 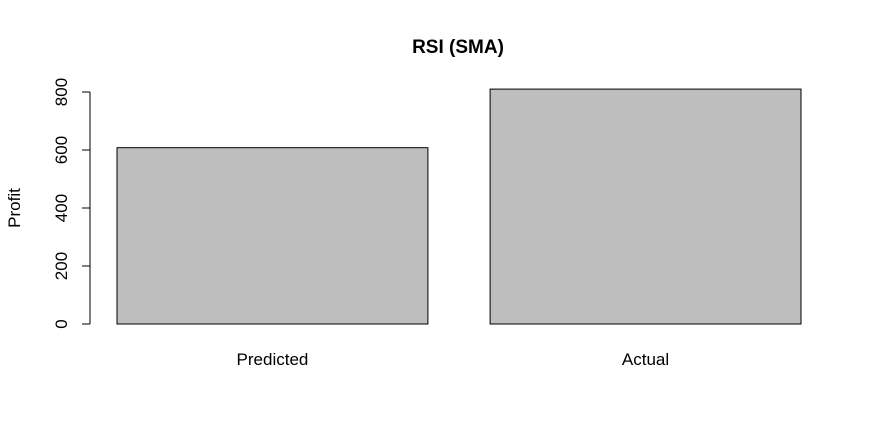 I want to click on bar-predicted, so click(x=272, y=236).